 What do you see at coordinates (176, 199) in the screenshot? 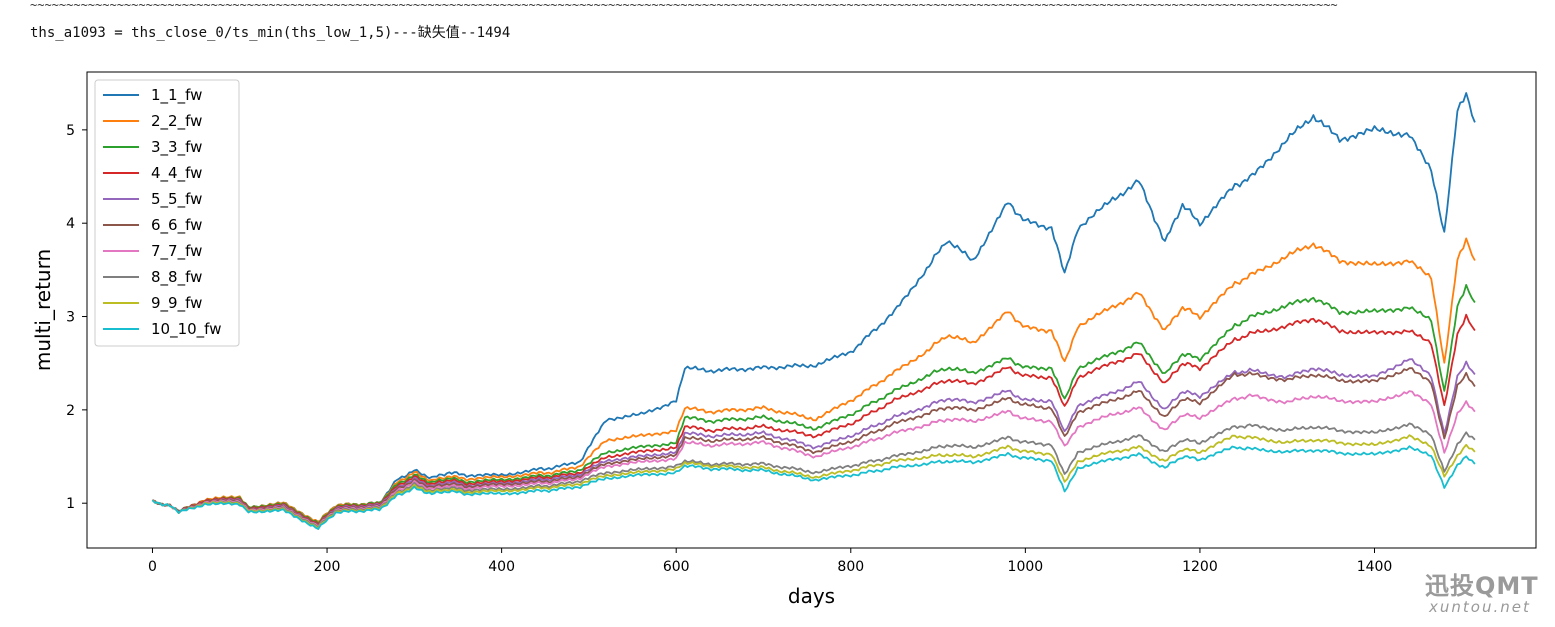
I see `legend-entry: 5_5_fw` at bounding box center [176, 199].